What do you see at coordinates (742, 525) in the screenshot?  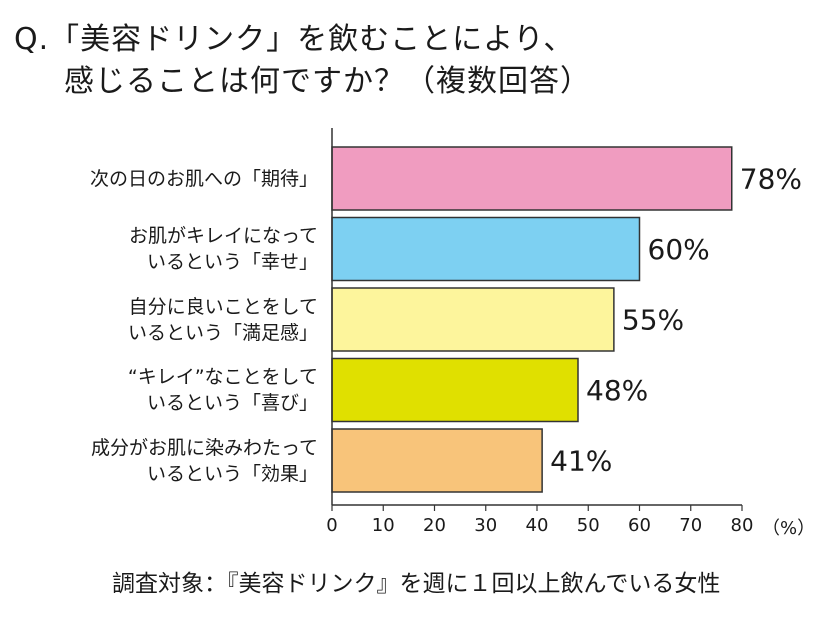 I see `x-tick-label-80: 80` at bounding box center [742, 525].